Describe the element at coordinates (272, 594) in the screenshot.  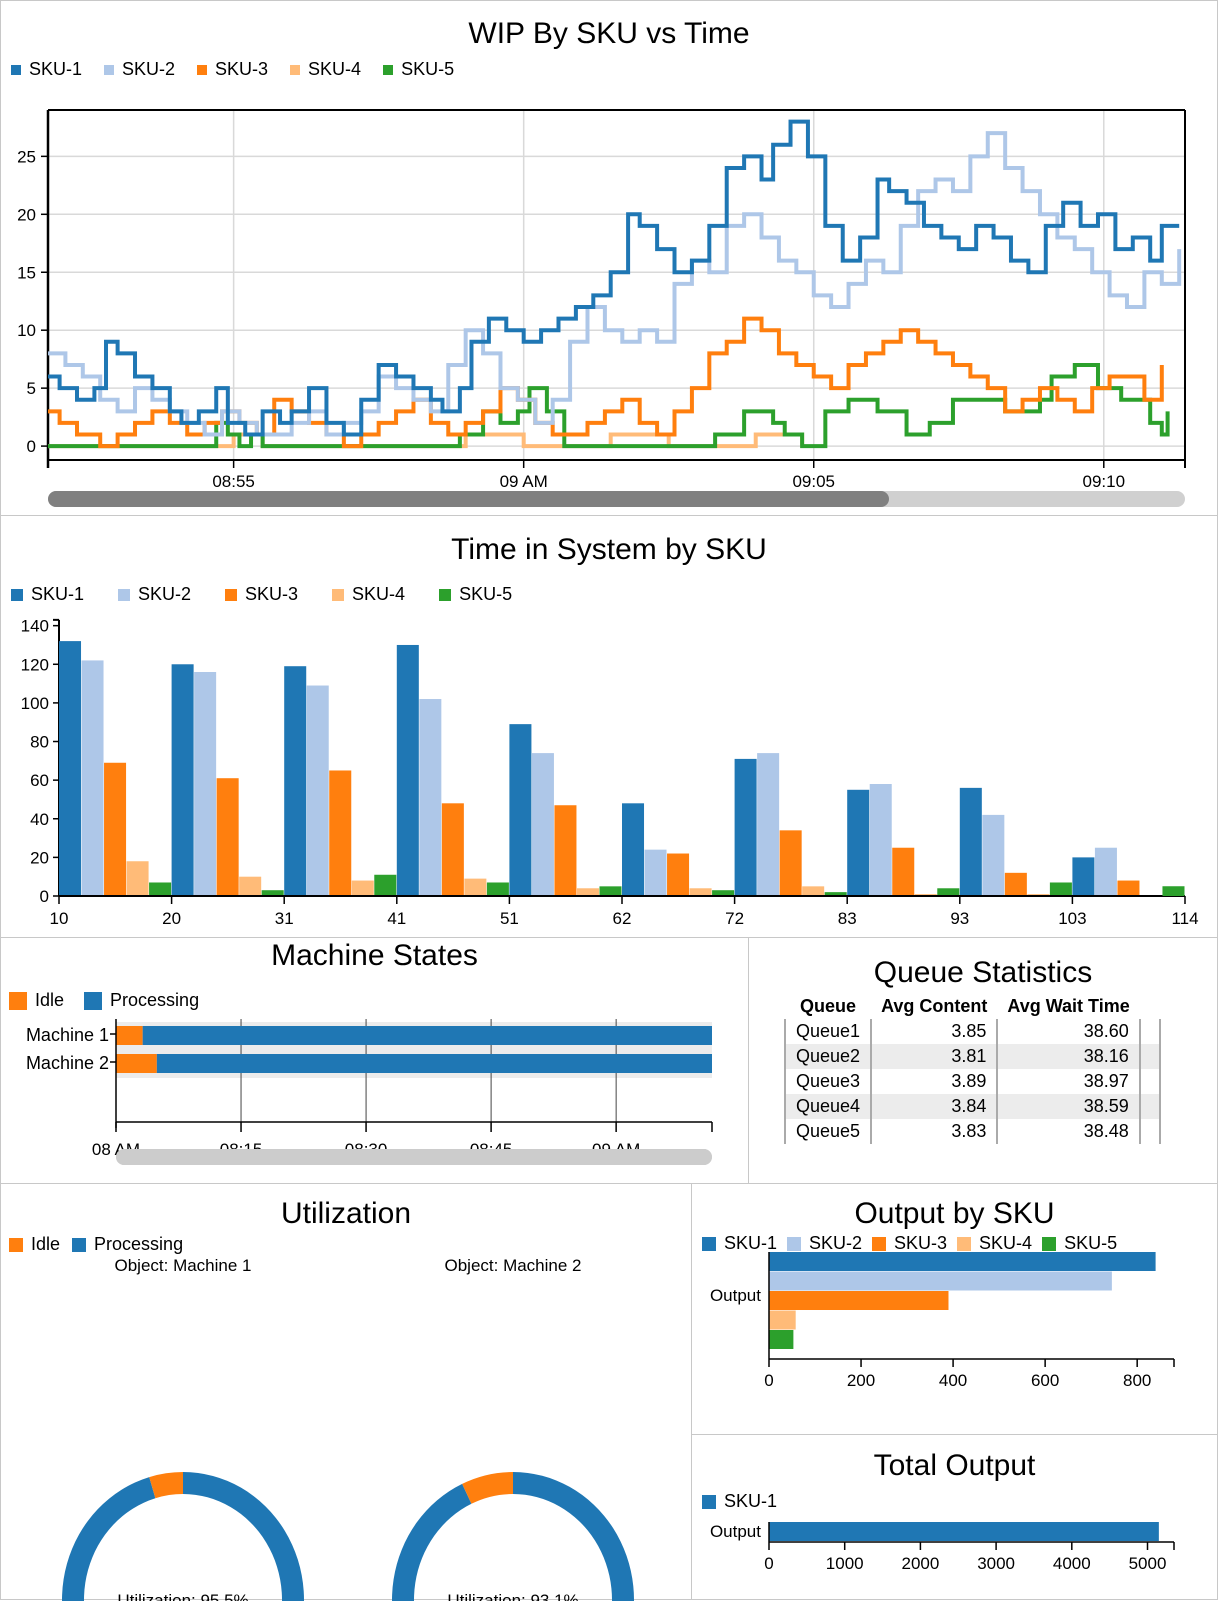
I see `legend-label: SKU-3` at that location.